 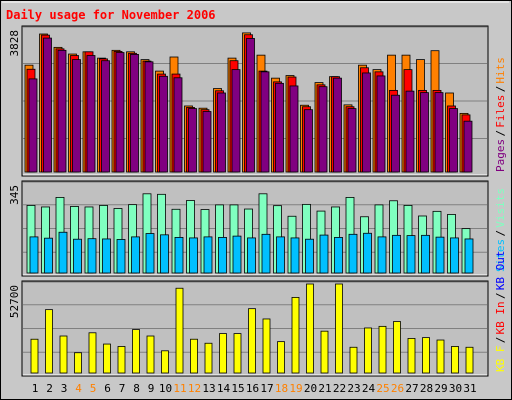 What do you see at coordinates (382, 388) in the screenshot?
I see `day-label: 25` at bounding box center [382, 388].